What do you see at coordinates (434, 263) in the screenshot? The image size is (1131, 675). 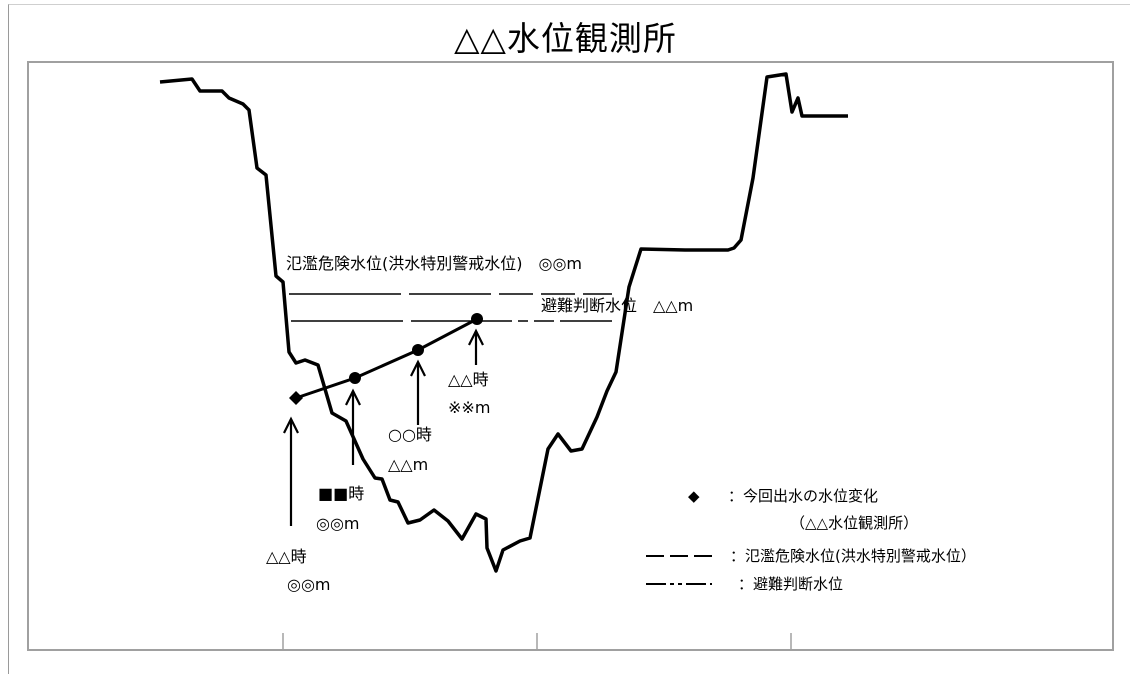 I see `hazard-level-label: 氾濫危険水位(洪水特別警戒水位) ◎◎m` at bounding box center [434, 263].